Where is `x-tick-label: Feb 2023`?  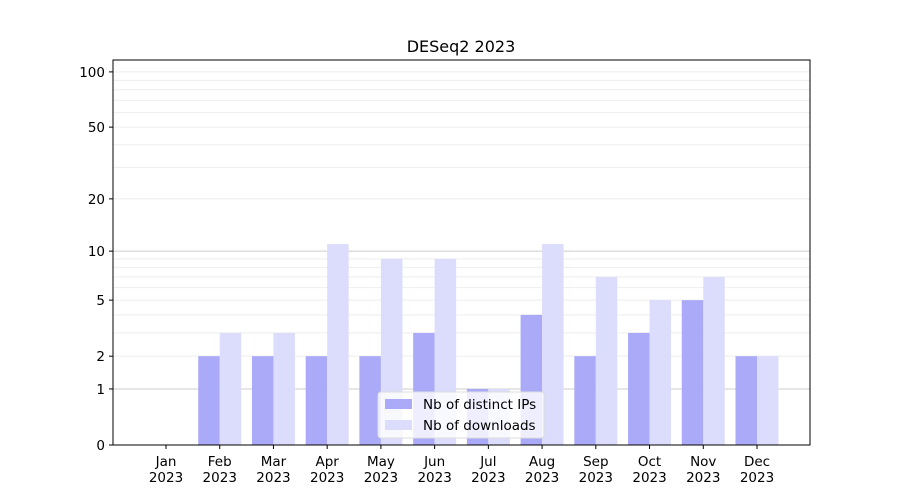 x-tick-label: Feb 2023 is located at coordinates (220, 470).